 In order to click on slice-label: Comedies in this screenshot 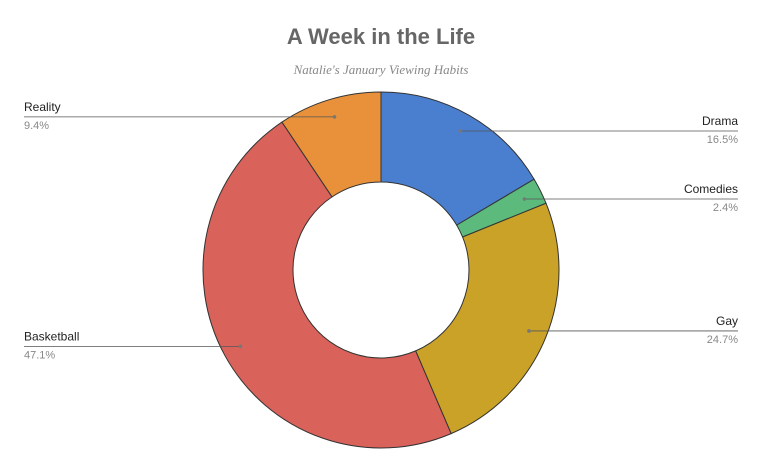, I will do `click(711, 189)`.